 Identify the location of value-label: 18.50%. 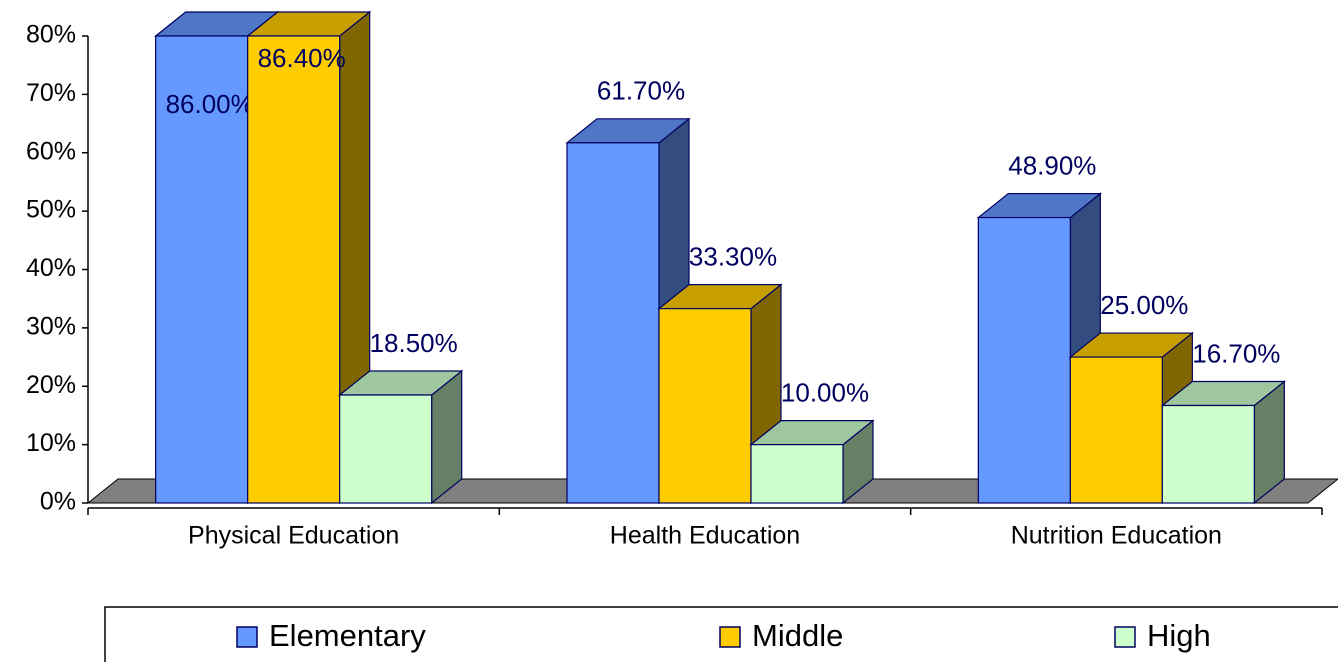
(414, 343).